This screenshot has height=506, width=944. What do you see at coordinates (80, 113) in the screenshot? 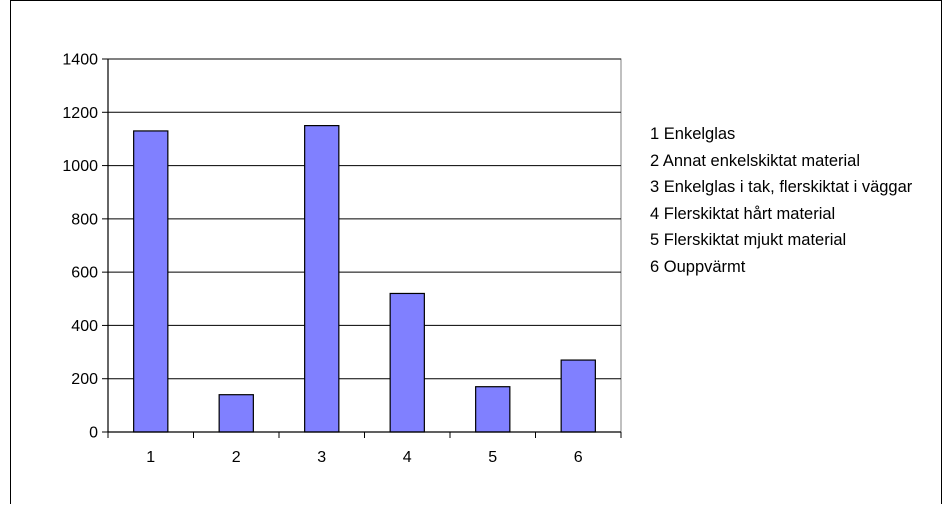
I see `y-tick-label: 1200` at bounding box center [80, 113].